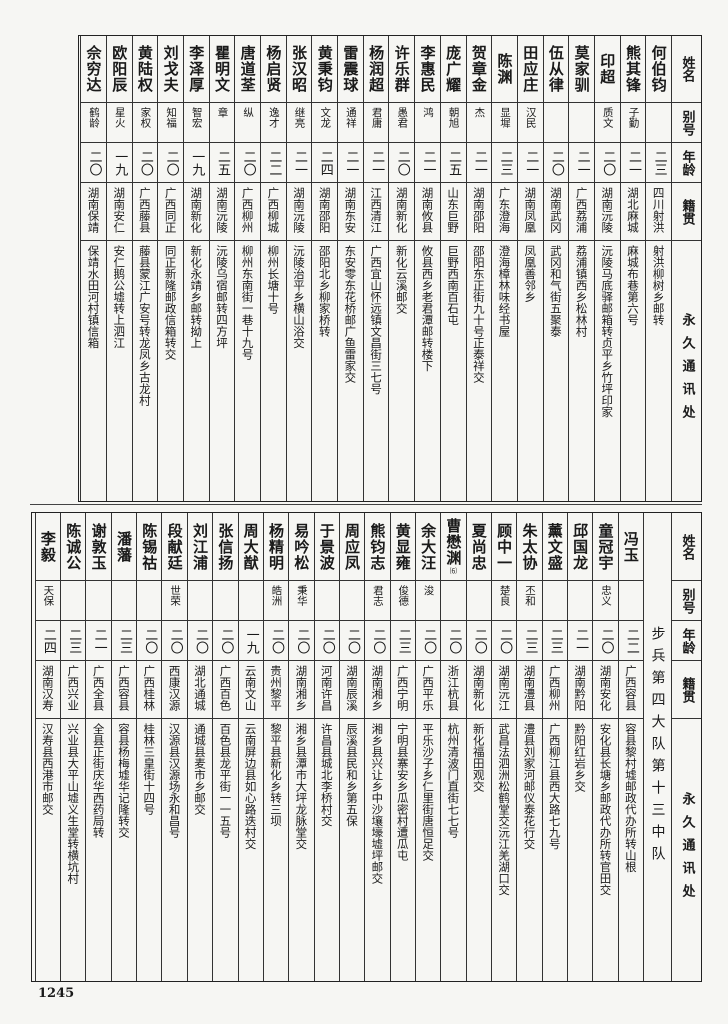 The height and width of the screenshot is (1024, 728). Describe the element at coordinates (200, 849) in the screenshot. I see `address-cell: 通城县麦市乡邮交` at that location.